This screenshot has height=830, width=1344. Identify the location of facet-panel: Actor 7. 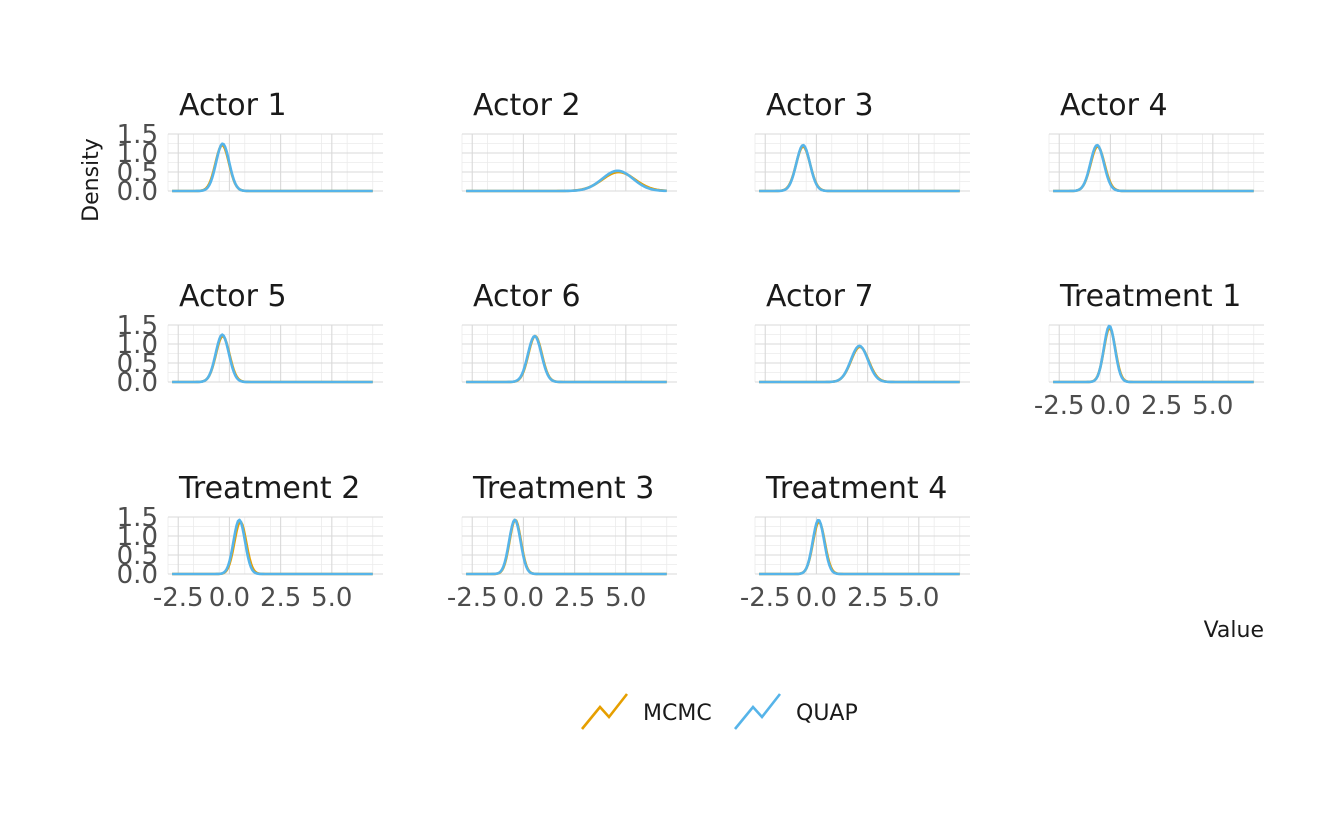
(862, 331).